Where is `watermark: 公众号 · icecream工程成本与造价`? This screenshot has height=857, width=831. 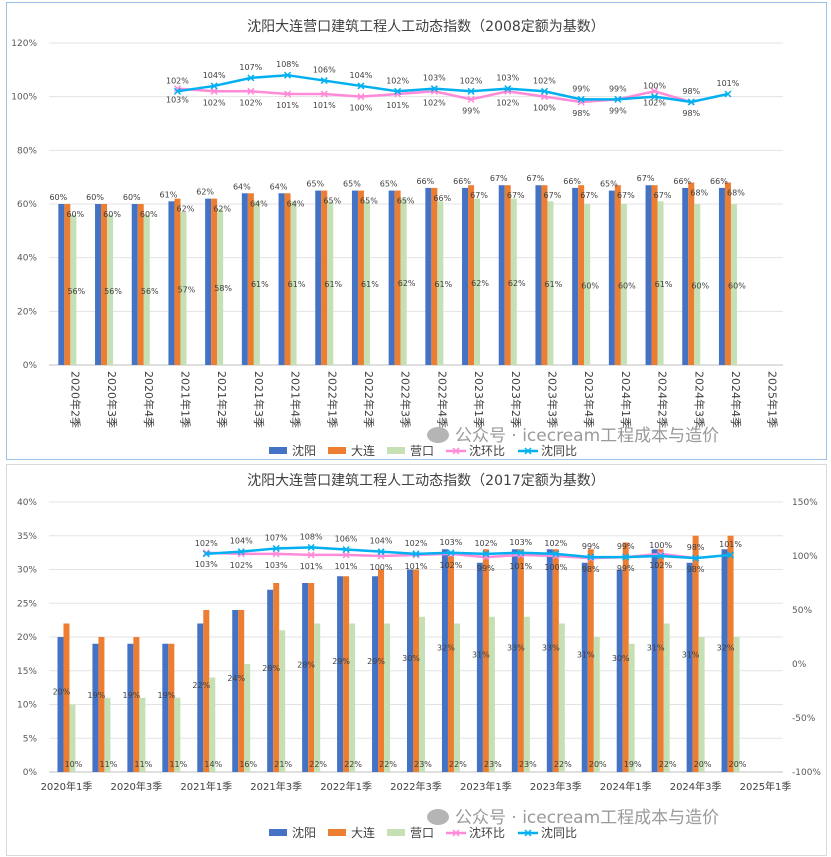
watermark: 公众号 · icecream工程成本与造价 is located at coordinates (573, 815).